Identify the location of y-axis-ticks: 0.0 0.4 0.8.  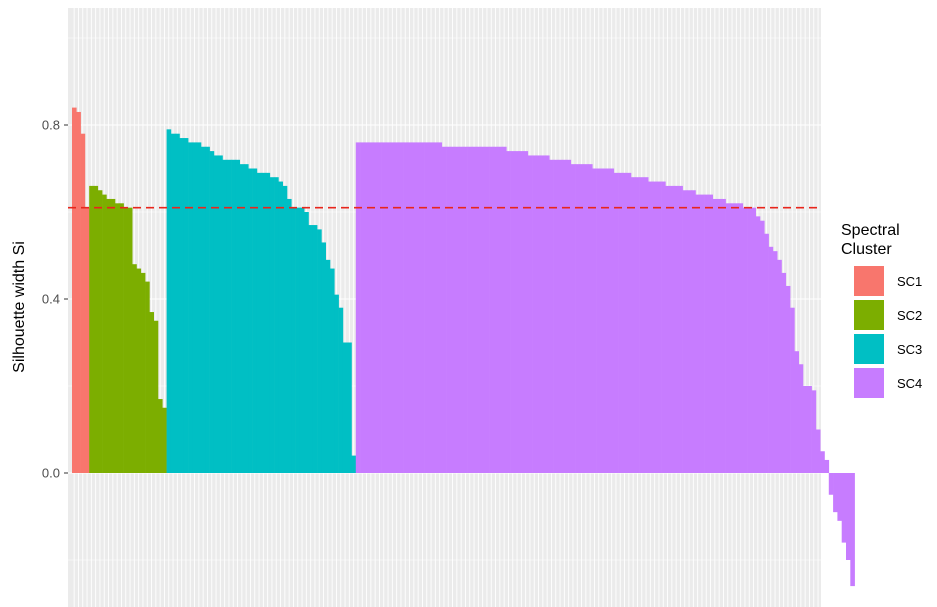
(55, 299).